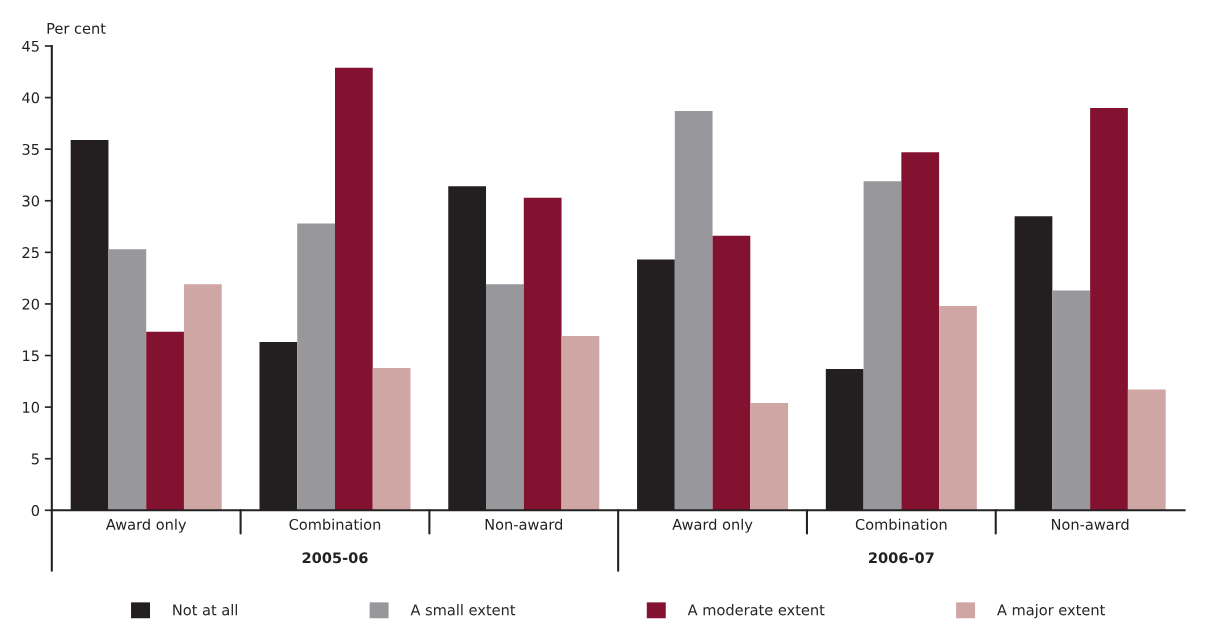  Describe the element at coordinates (35, 459) in the screenshot. I see `y-tick-label: 5` at that location.